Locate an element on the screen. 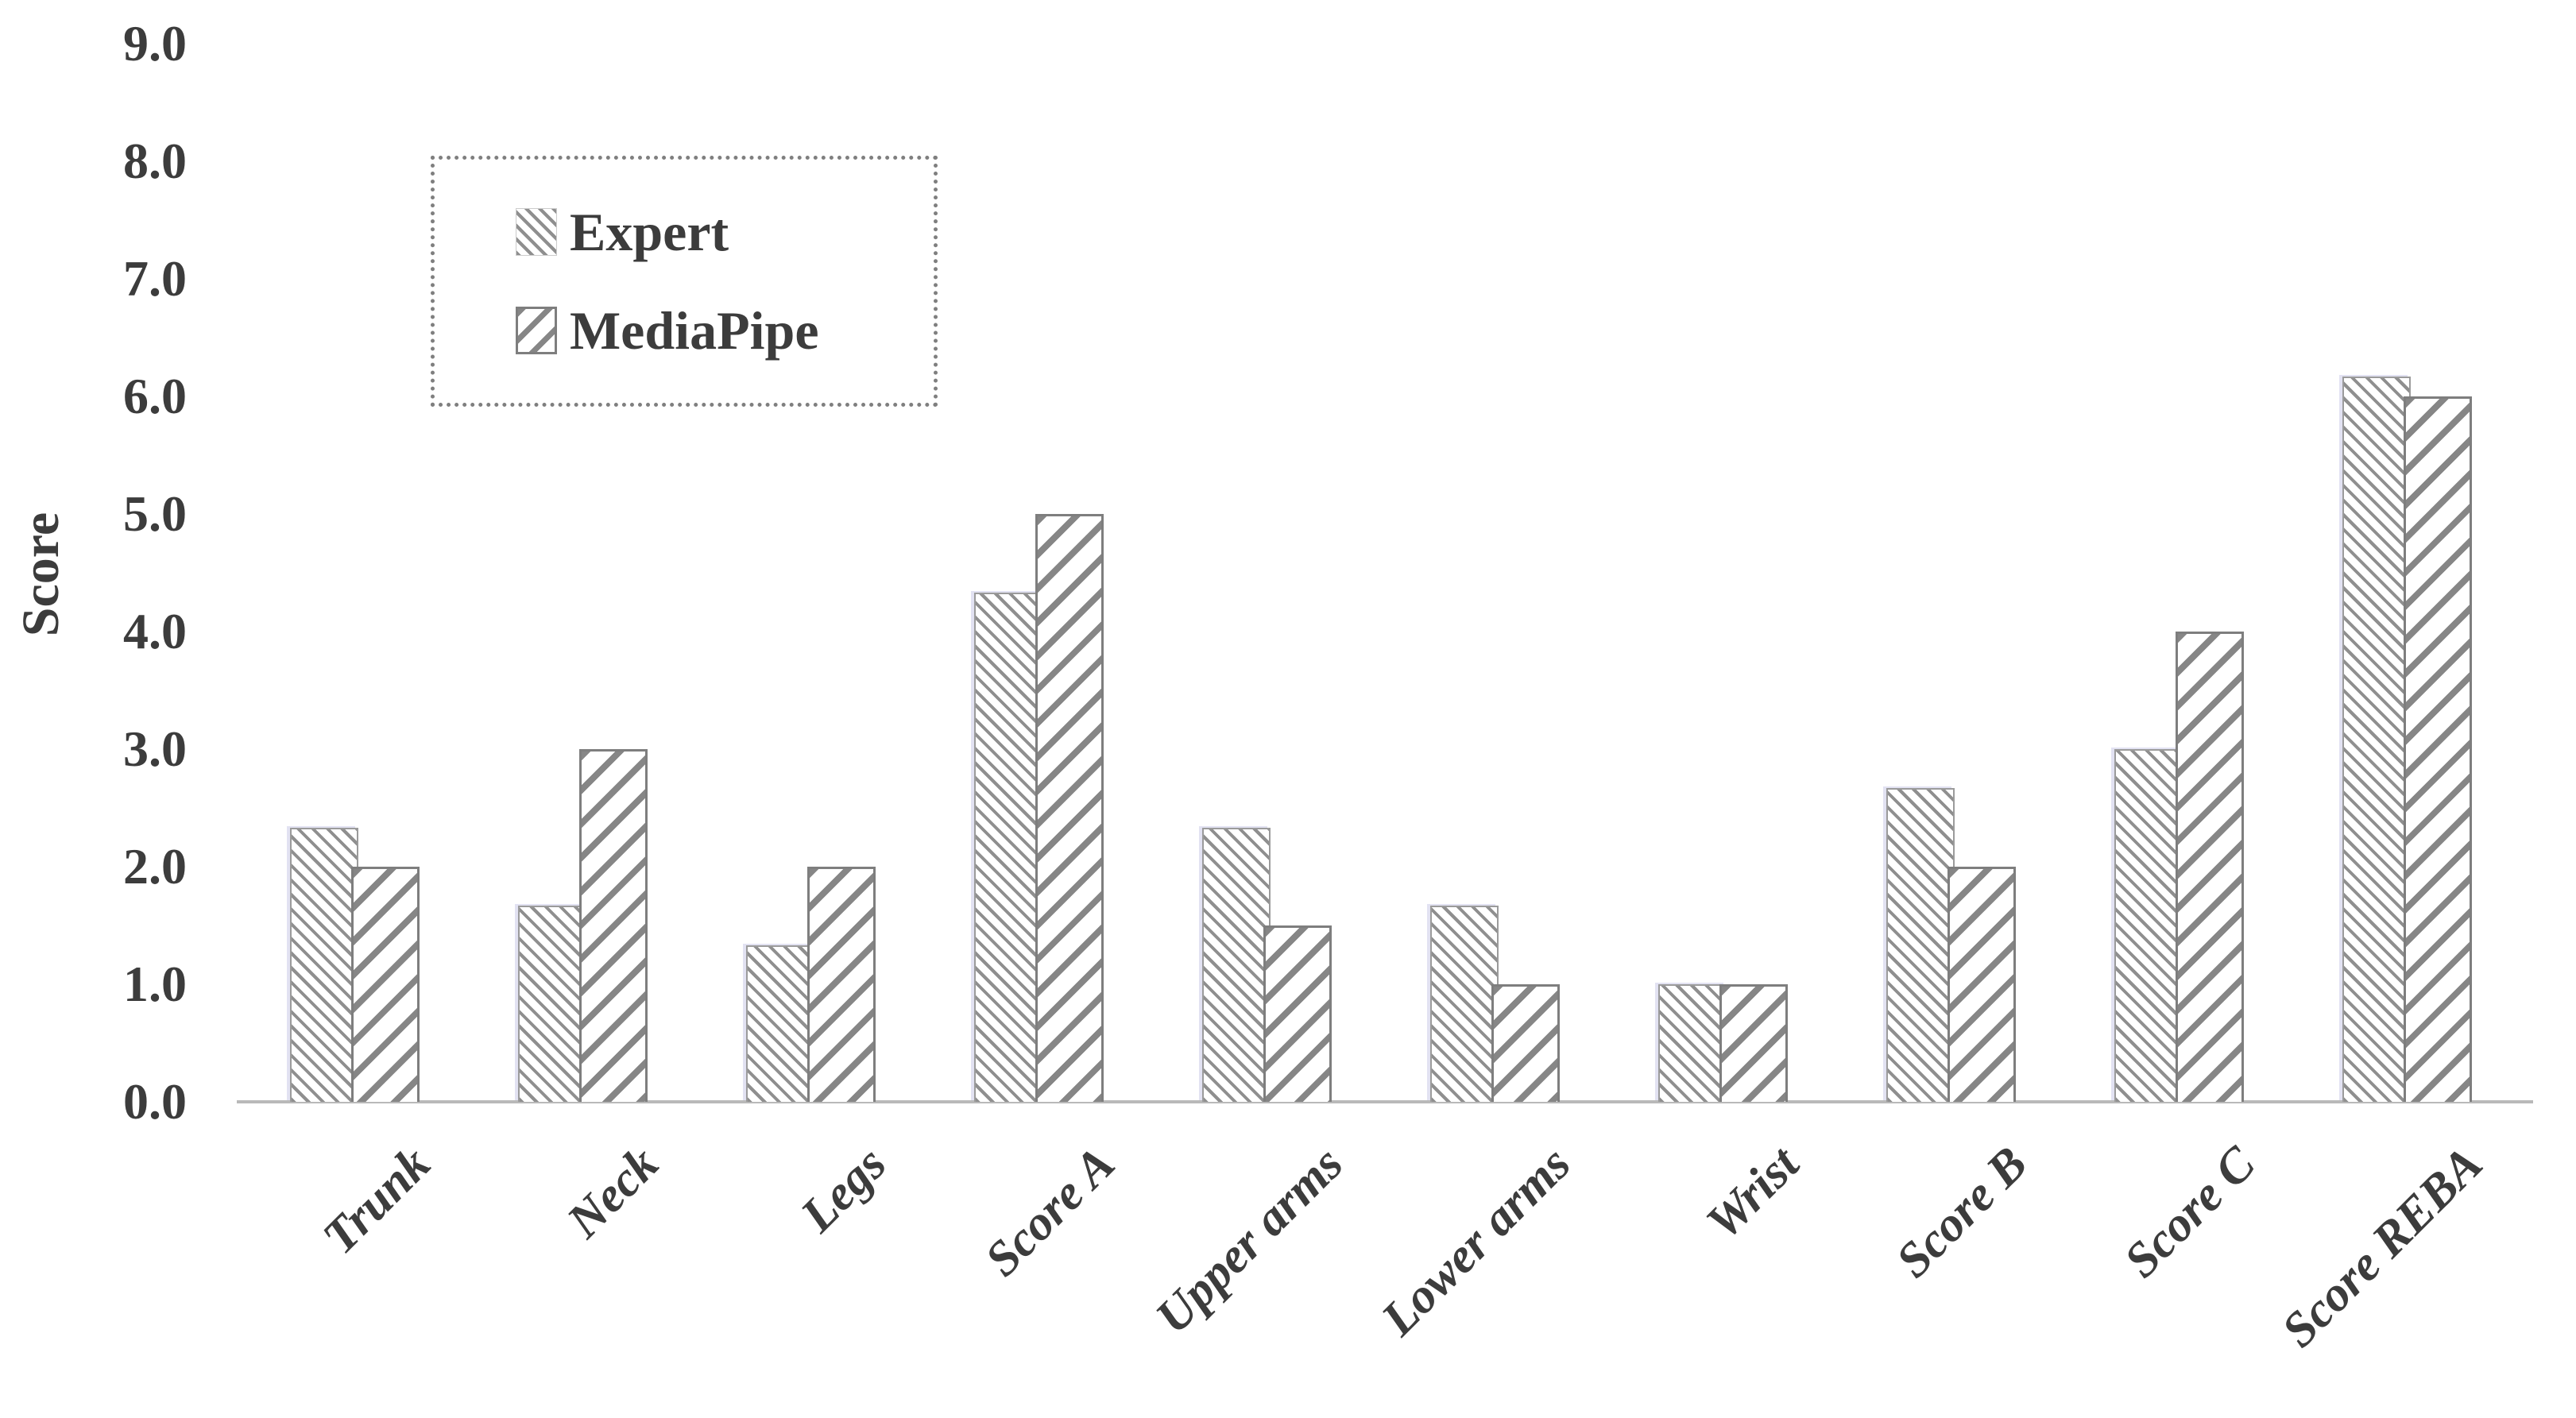  bar-legs-expert is located at coordinates (780, 1023).